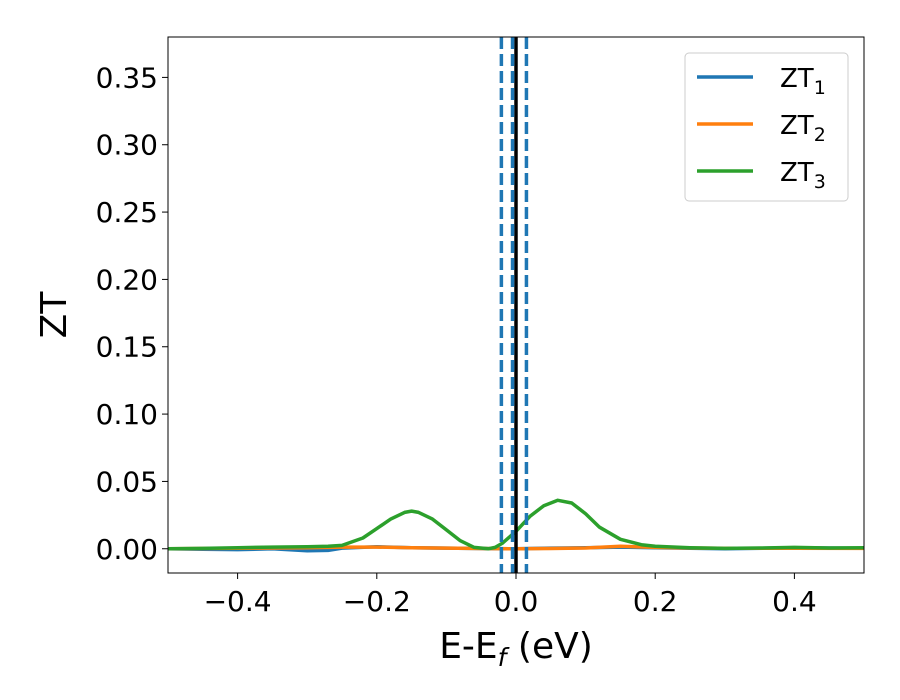 The image size is (900, 700). What do you see at coordinates (803, 128) in the screenshot?
I see `legend-label-2: ZT2` at bounding box center [803, 128].